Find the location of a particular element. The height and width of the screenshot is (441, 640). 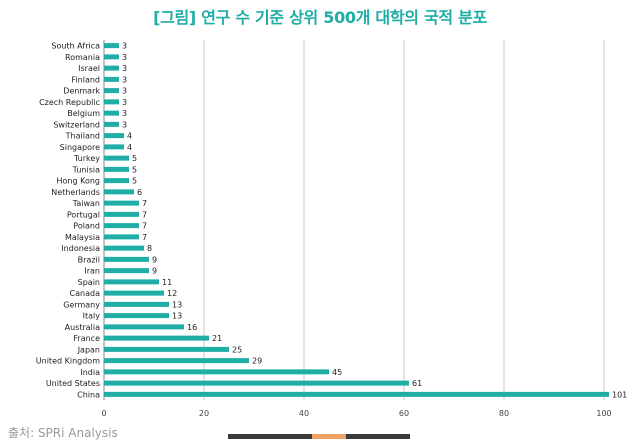

category-label: Hong Kong is located at coordinates (79, 181).